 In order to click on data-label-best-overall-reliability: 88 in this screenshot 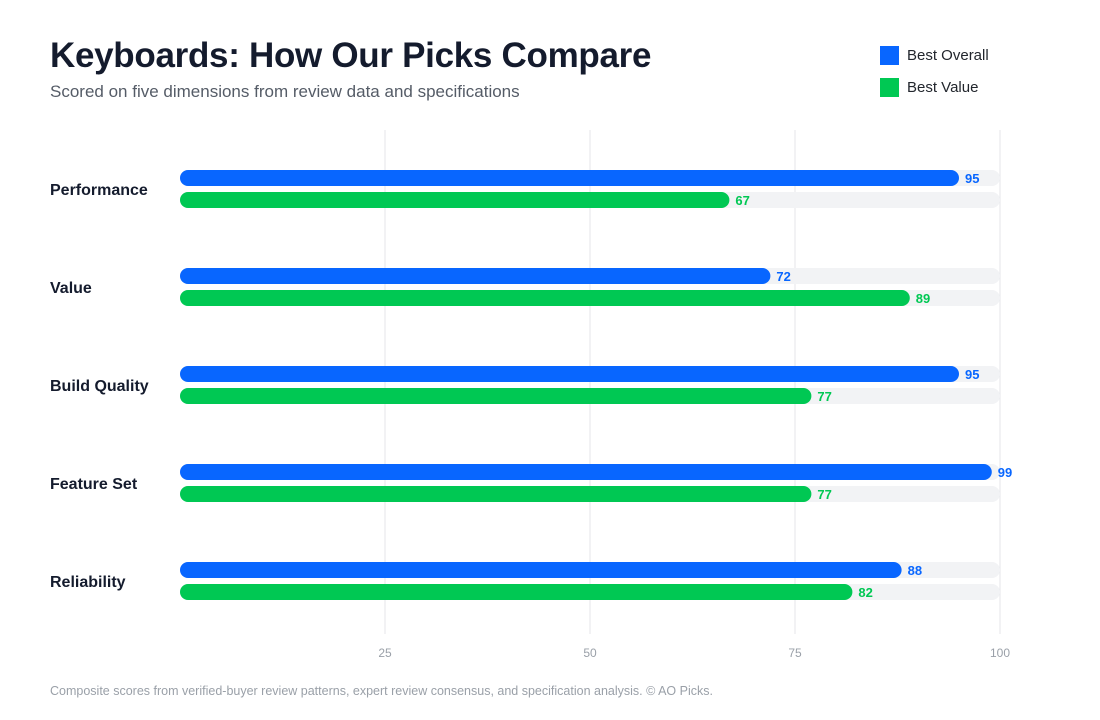, I will do `click(915, 570)`.